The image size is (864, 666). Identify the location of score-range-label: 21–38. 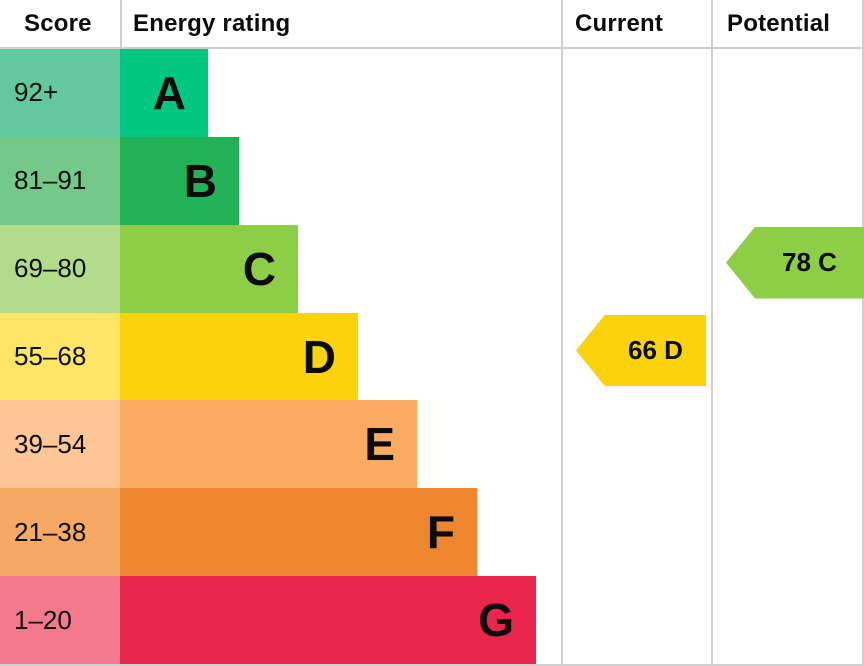
(50, 531).